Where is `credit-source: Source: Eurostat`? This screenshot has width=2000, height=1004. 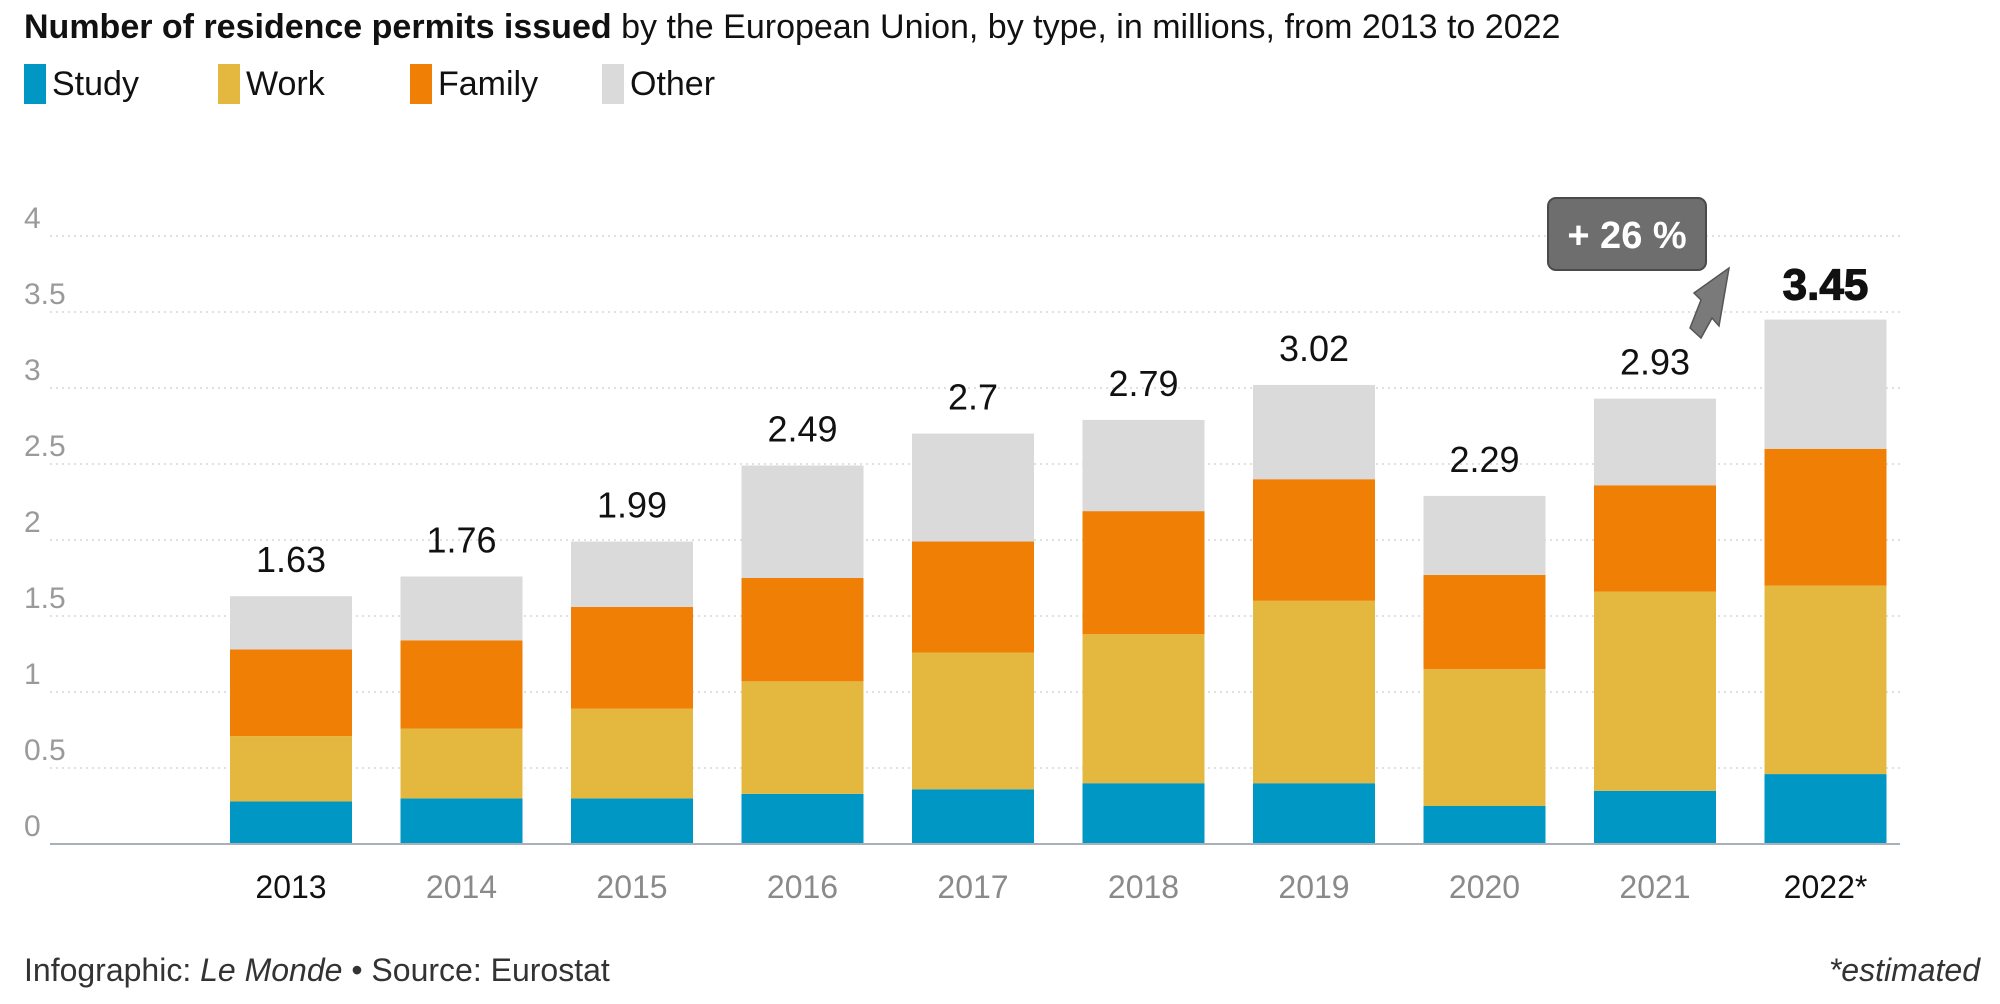
credit-source: Source: Eurostat is located at coordinates (490, 970).